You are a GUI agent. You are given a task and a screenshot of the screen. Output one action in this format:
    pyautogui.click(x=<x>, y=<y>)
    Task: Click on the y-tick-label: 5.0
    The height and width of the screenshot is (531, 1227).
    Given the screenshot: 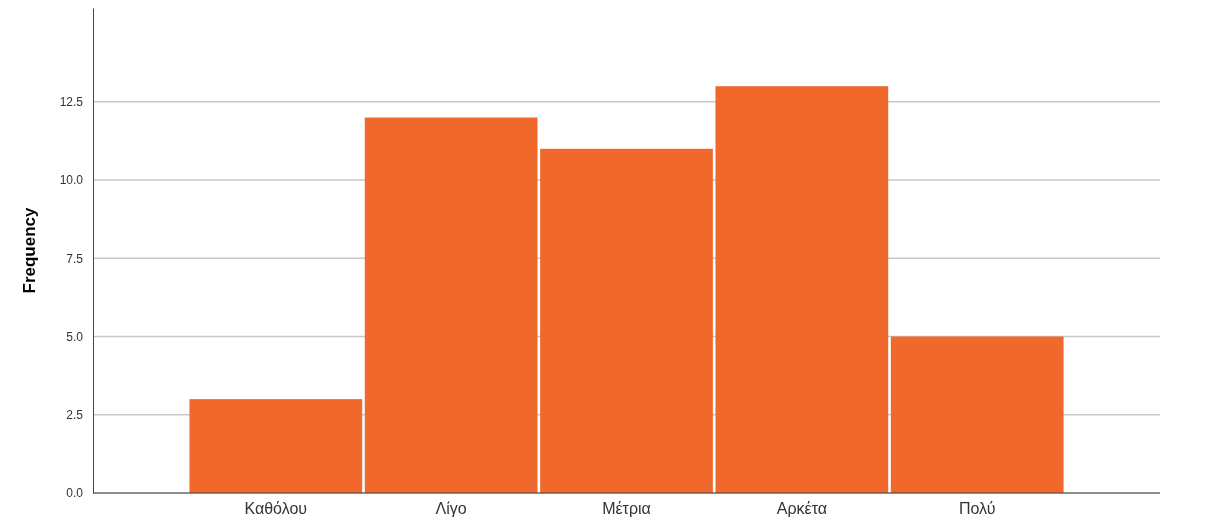 What is the action you would take?
    pyautogui.click(x=75, y=336)
    